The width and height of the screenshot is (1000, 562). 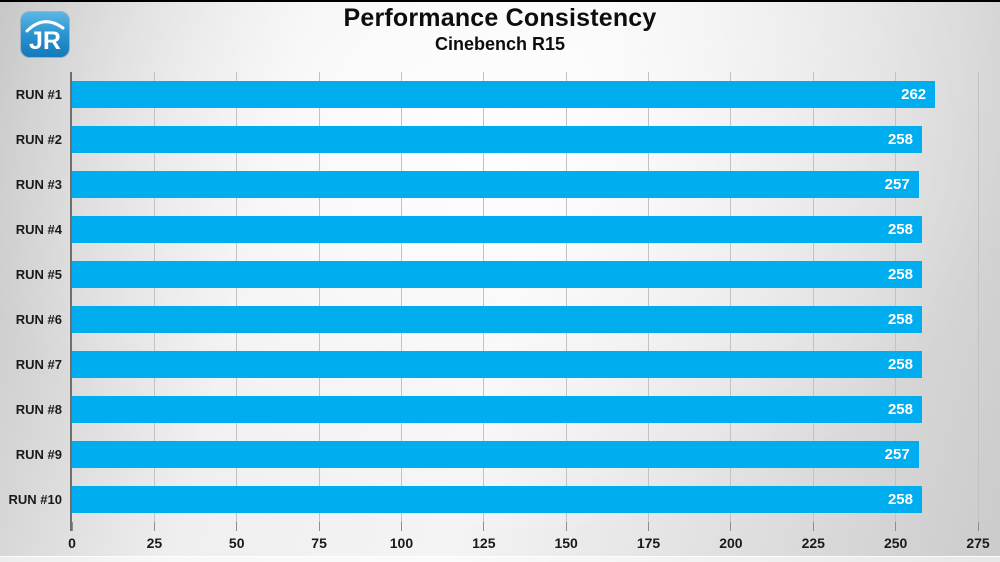 What do you see at coordinates (648, 543) in the screenshot?
I see `x-tick-label: 175` at bounding box center [648, 543].